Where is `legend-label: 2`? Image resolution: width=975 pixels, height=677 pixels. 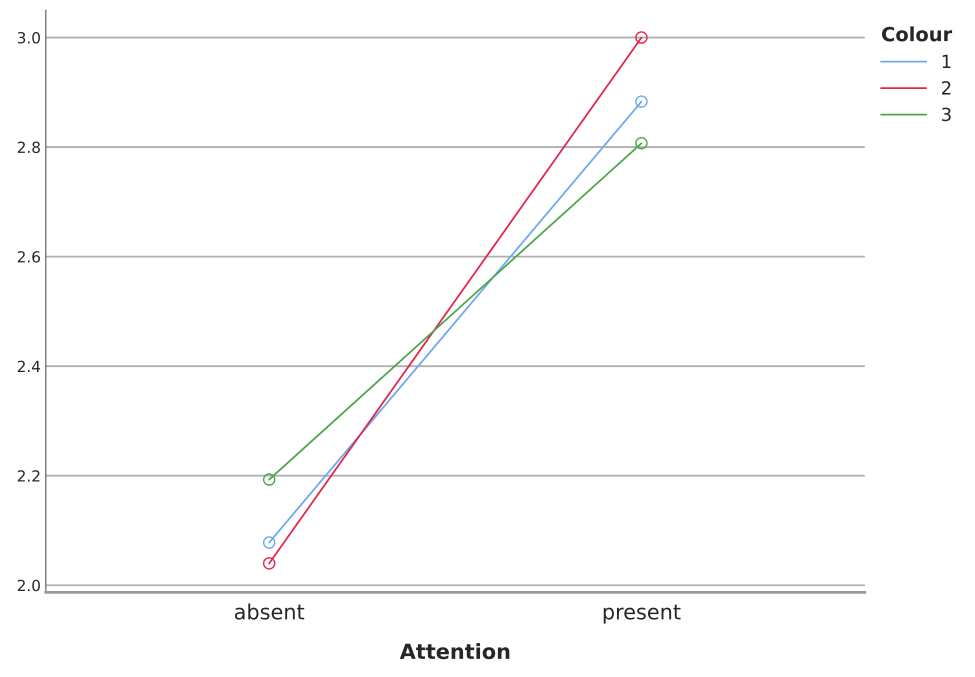
legend-label: 2 is located at coordinates (946, 87).